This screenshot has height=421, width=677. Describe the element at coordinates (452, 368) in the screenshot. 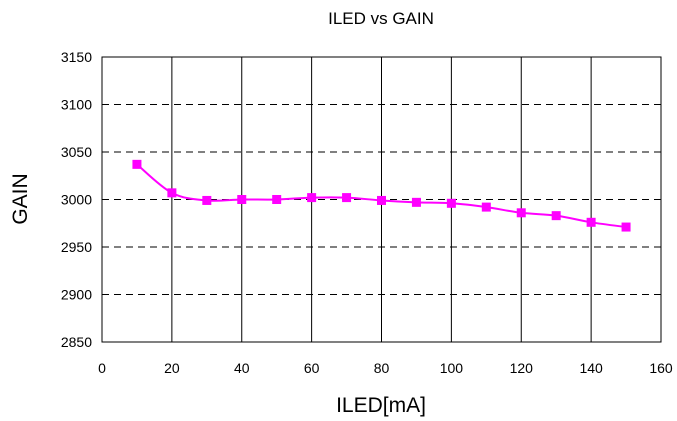

I see `x-tick-label: 100` at that location.